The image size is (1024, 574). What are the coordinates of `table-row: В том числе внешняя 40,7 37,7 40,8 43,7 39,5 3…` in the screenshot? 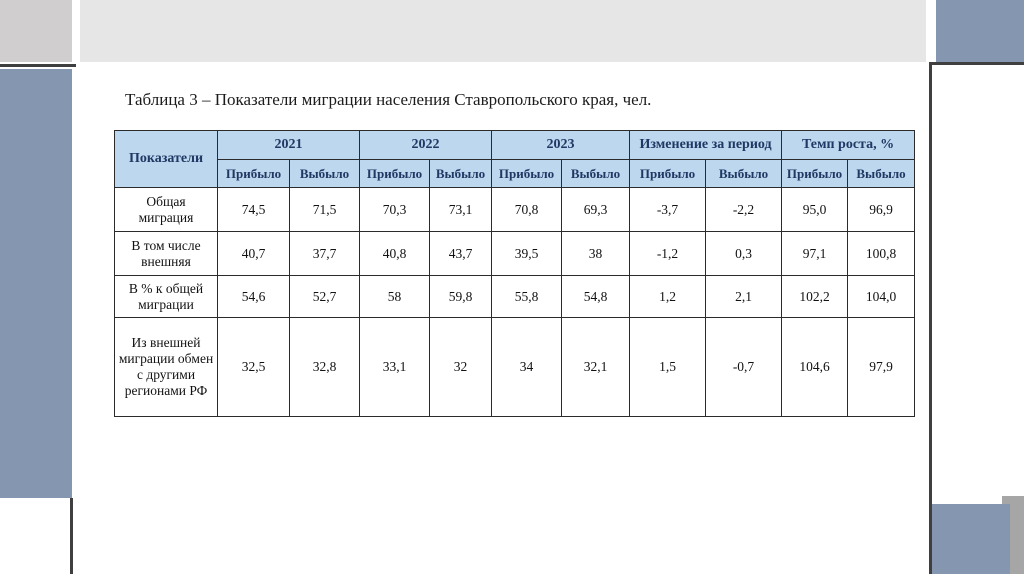 It's located at (515, 253).